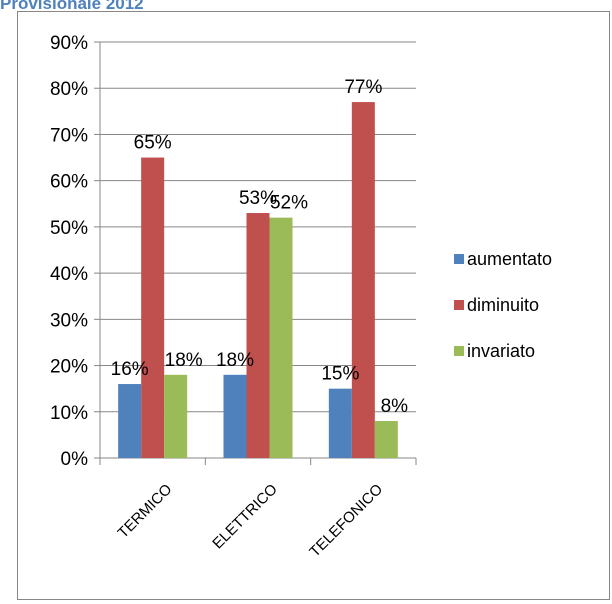 Image resolution: width=612 pixels, height=604 pixels. Describe the element at coordinates (501, 351) in the screenshot. I see `legend-label-invariato: invariato` at that location.